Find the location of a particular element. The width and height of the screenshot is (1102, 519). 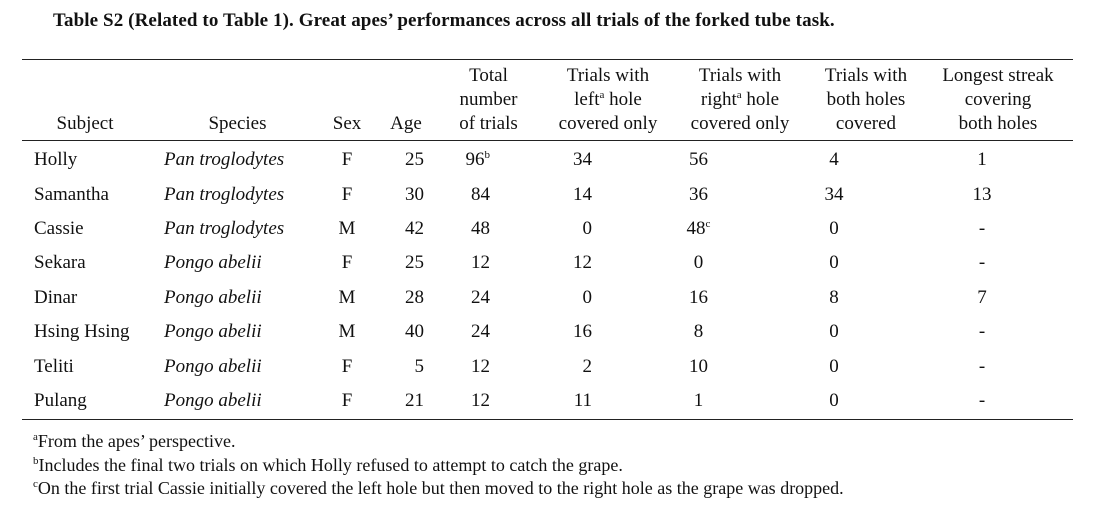

cell-total: 84 is located at coordinates (480, 194).